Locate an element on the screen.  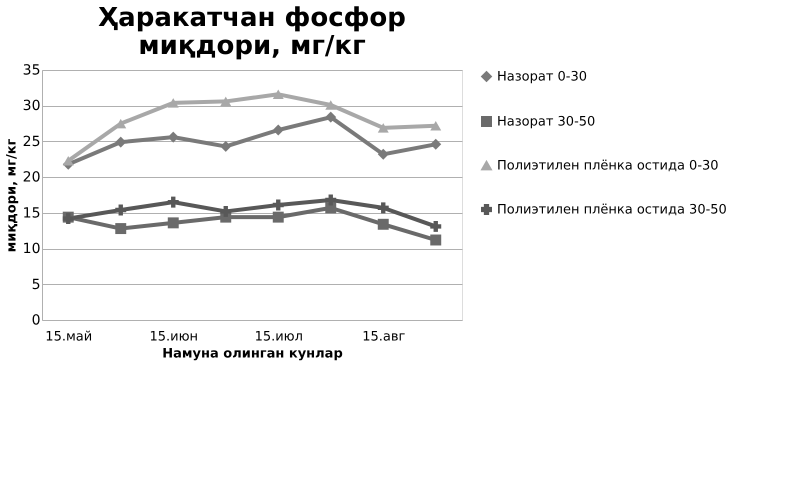
y-tick-label: 20 is located at coordinates (31, 178).